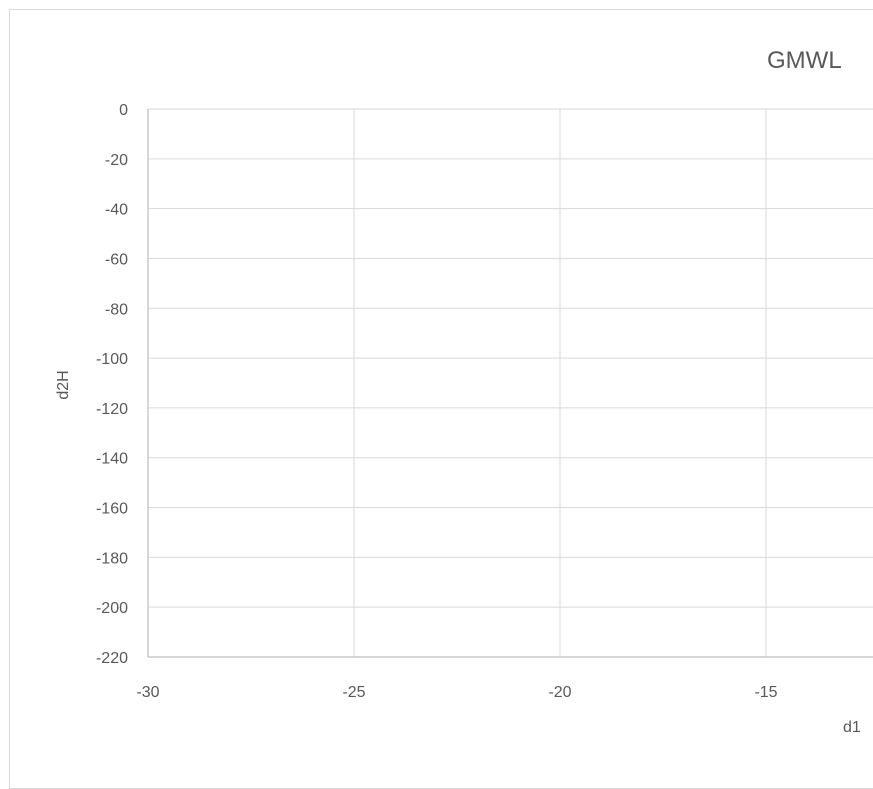 The image size is (873, 789). What do you see at coordinates (112, 558) in the screenshot?
I see `y-tick-label: -180` at bounding box center [112, 558].